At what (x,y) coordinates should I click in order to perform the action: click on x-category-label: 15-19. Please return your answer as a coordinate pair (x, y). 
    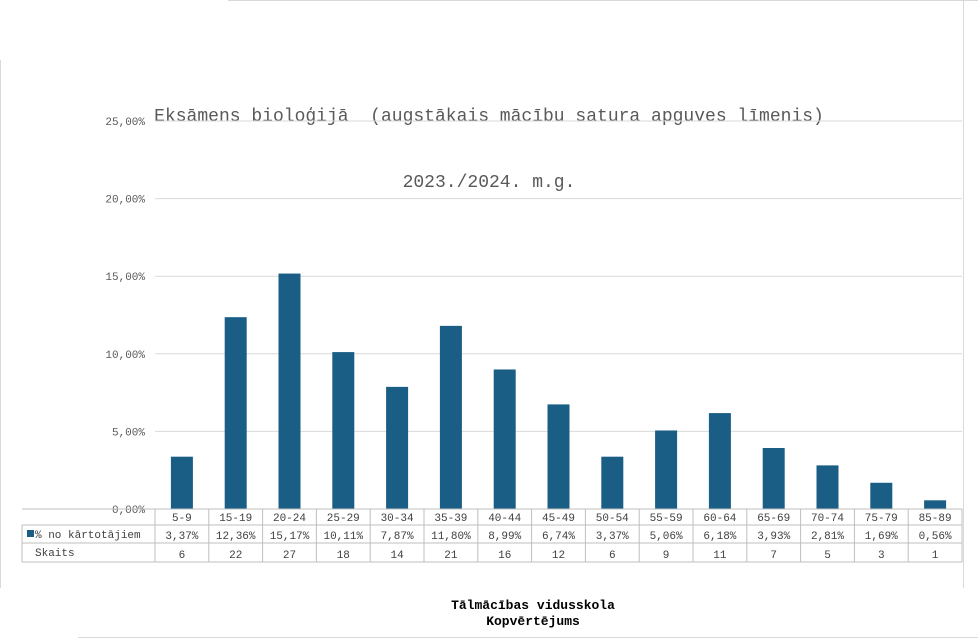
    Looking at the image, I should click on (235, 519).